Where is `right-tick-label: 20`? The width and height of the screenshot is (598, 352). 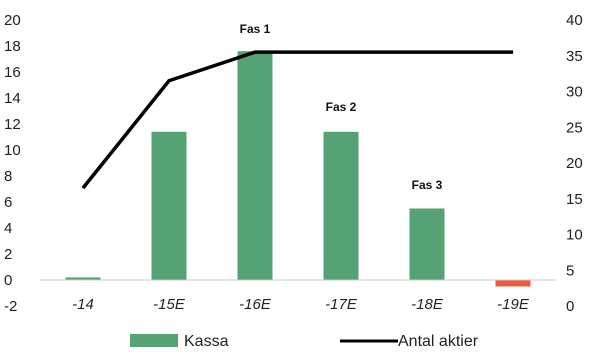
right-tick-label: 20 is located at coordinates (574, 163).